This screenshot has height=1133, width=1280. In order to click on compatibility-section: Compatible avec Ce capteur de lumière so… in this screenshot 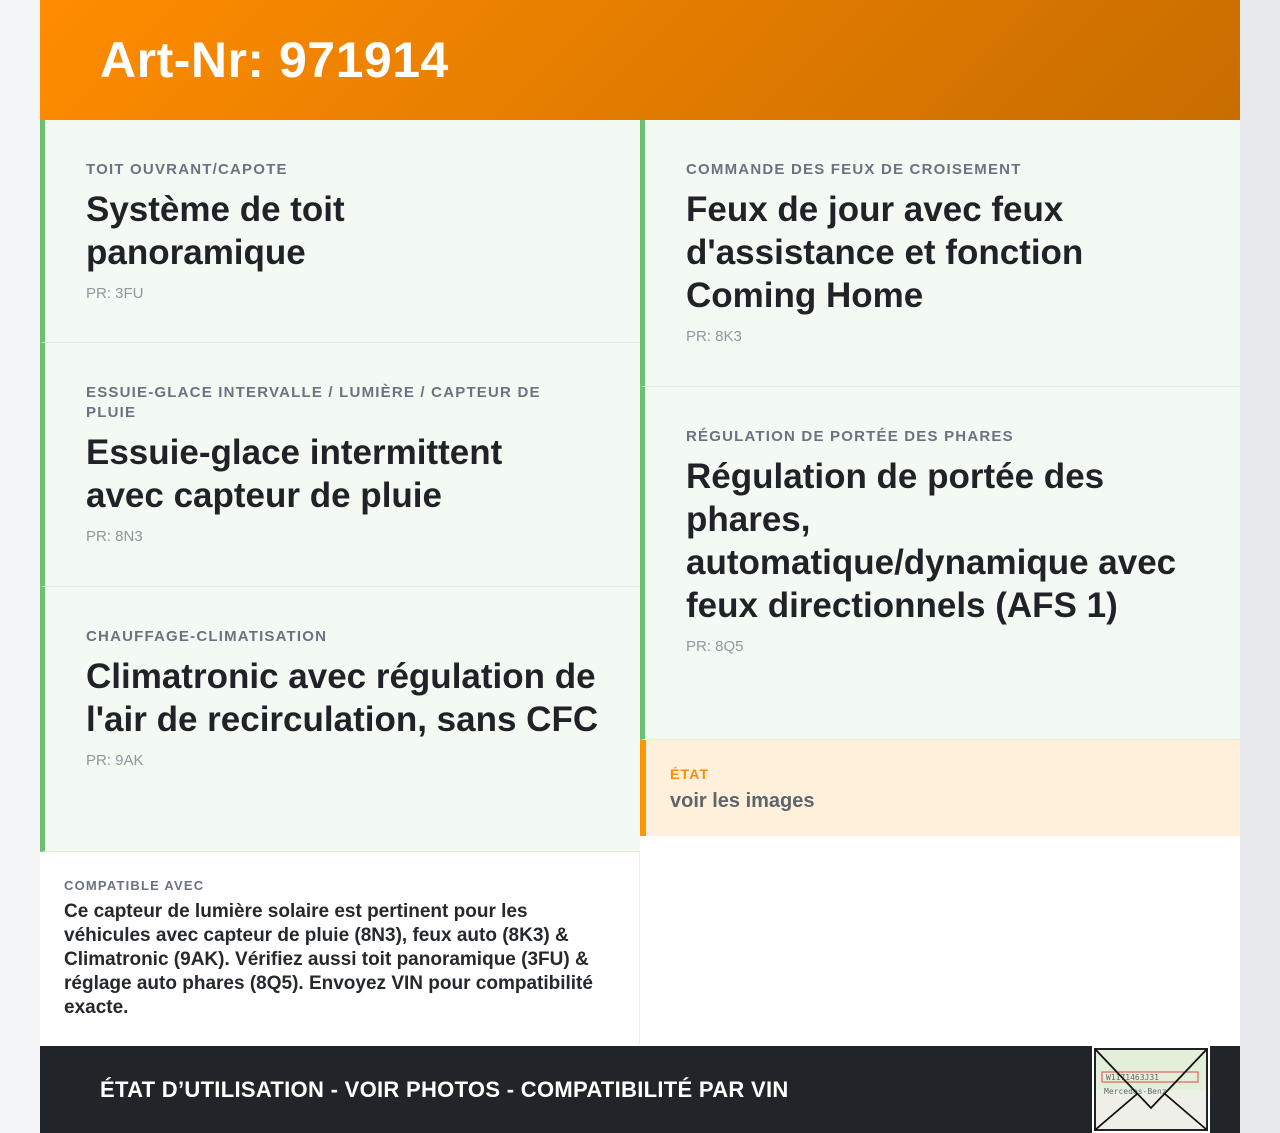, I will do `click(340, 948)`.